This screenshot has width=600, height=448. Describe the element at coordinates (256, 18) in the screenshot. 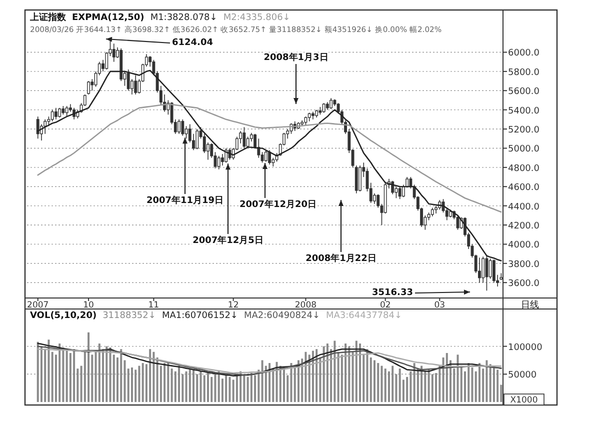

I see `text: M2:4335.806↓` at that location.